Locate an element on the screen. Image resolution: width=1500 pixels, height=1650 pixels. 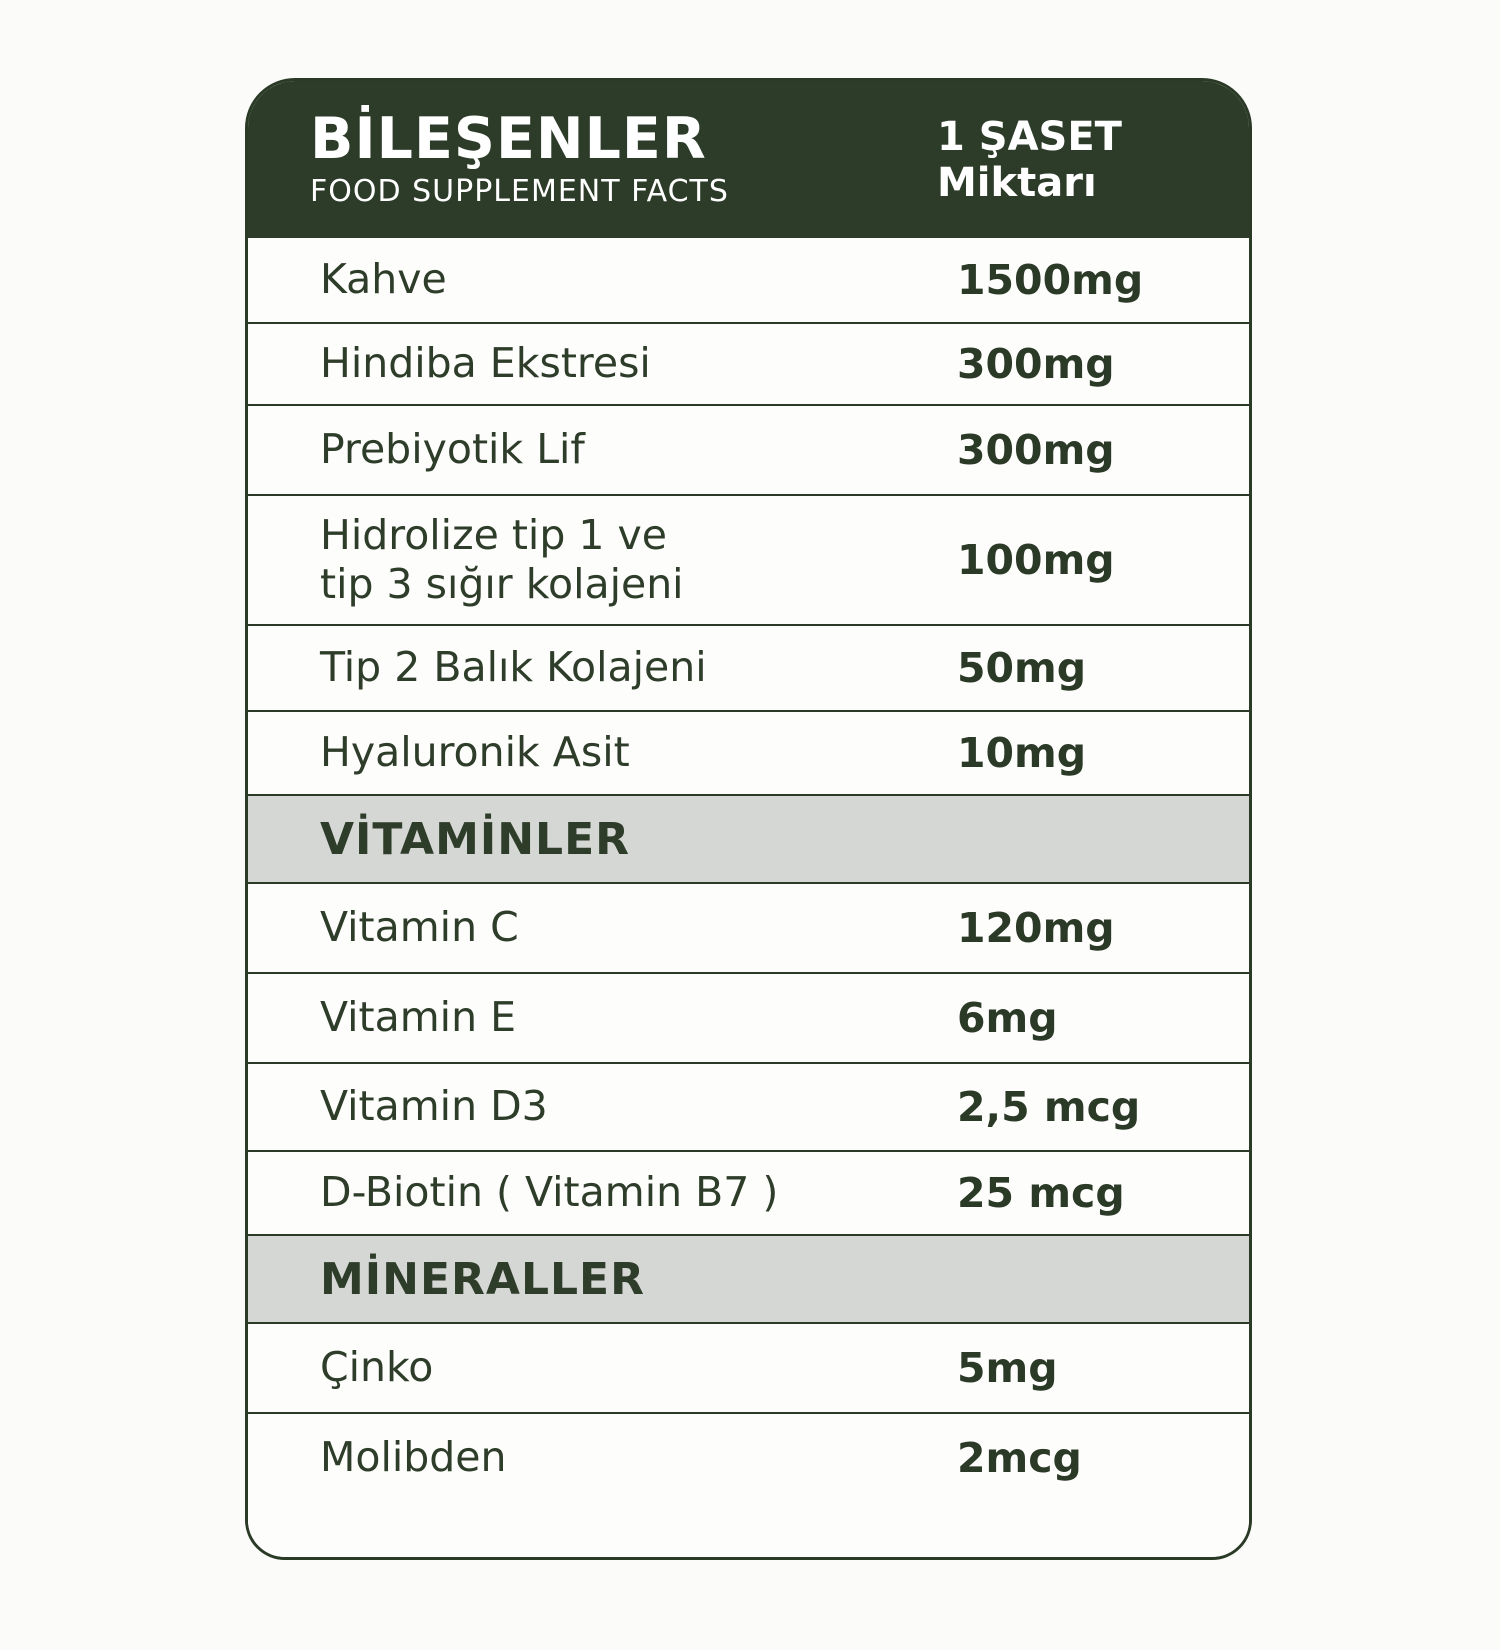
section-header-vitamins: VİTAMİNLER is located at coordinates (748, 840).